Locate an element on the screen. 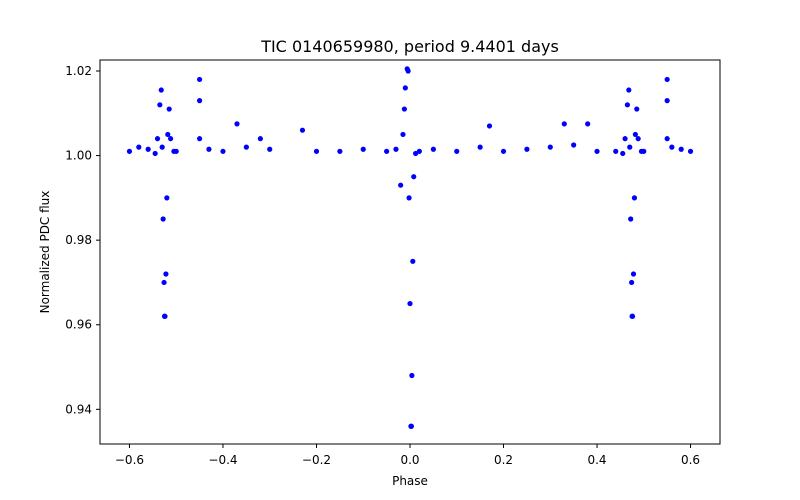  x-tick-label: −0.2 is located at coordinates (316, 460).